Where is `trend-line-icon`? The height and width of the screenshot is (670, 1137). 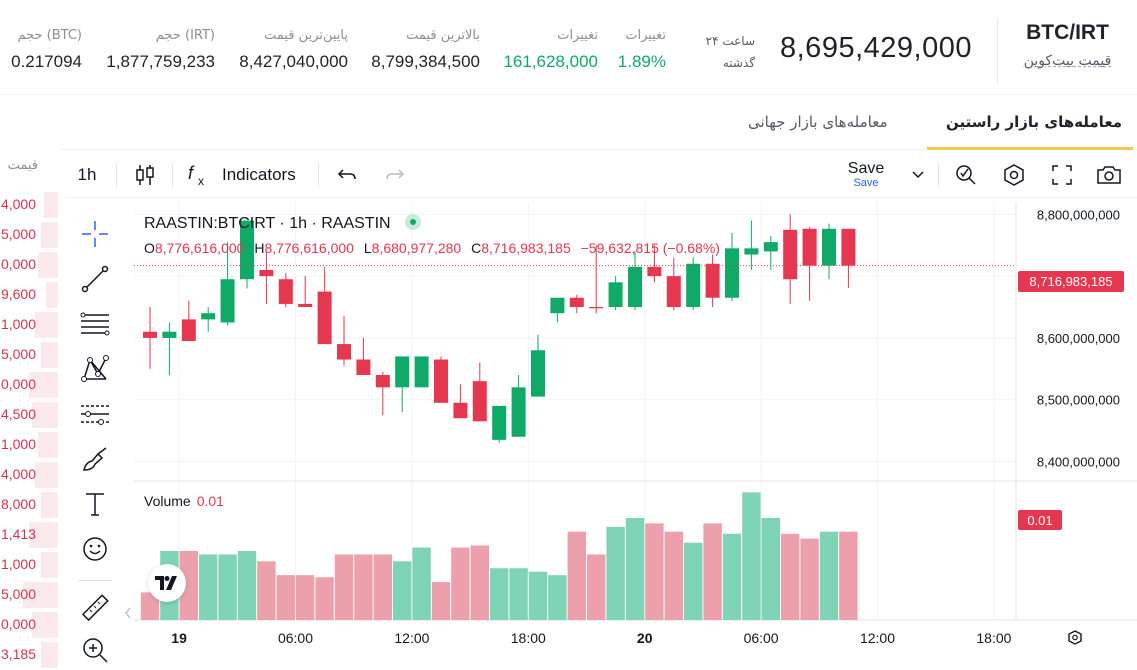 trend-line-icon is located at coordinates (95, 279).